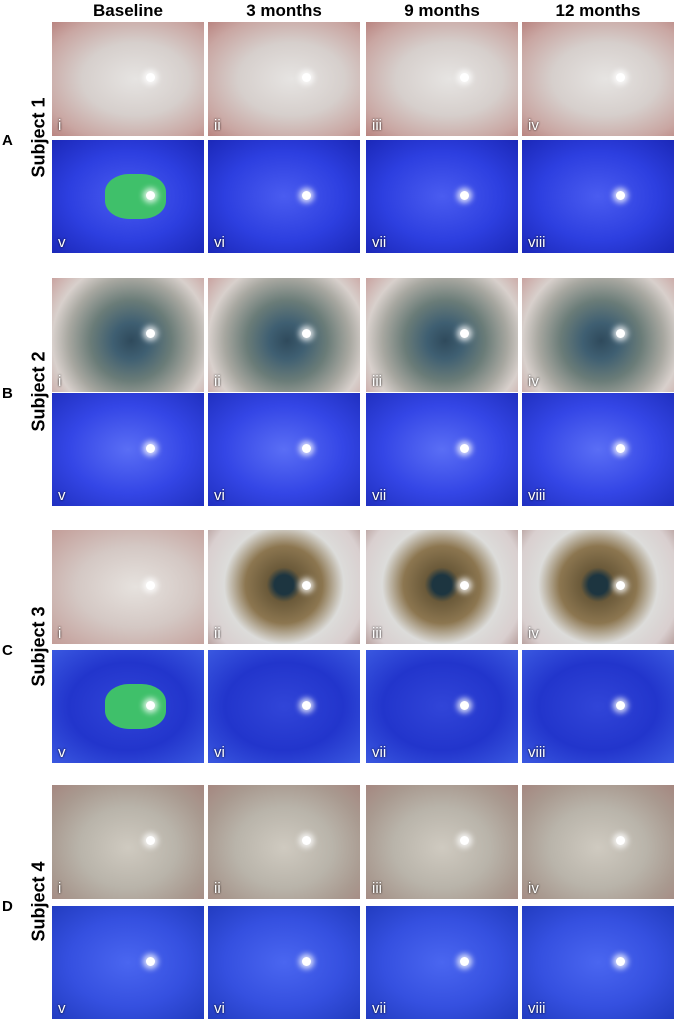  What do you see at coordinates (38, 646) in the screenshot?
I see `subject-label: Subject 3` at bounding box center [38, 646].